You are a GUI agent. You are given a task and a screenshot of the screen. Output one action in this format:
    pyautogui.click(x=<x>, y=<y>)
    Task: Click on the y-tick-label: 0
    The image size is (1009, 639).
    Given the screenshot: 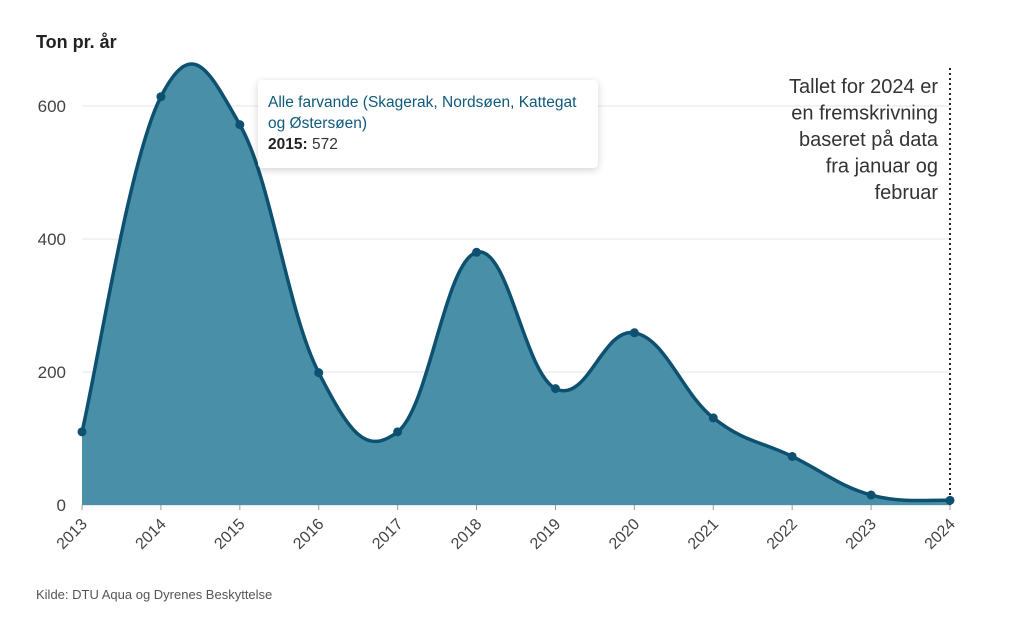 What is the action you would take?
    pyautogui.click(x=61, y=505)
    